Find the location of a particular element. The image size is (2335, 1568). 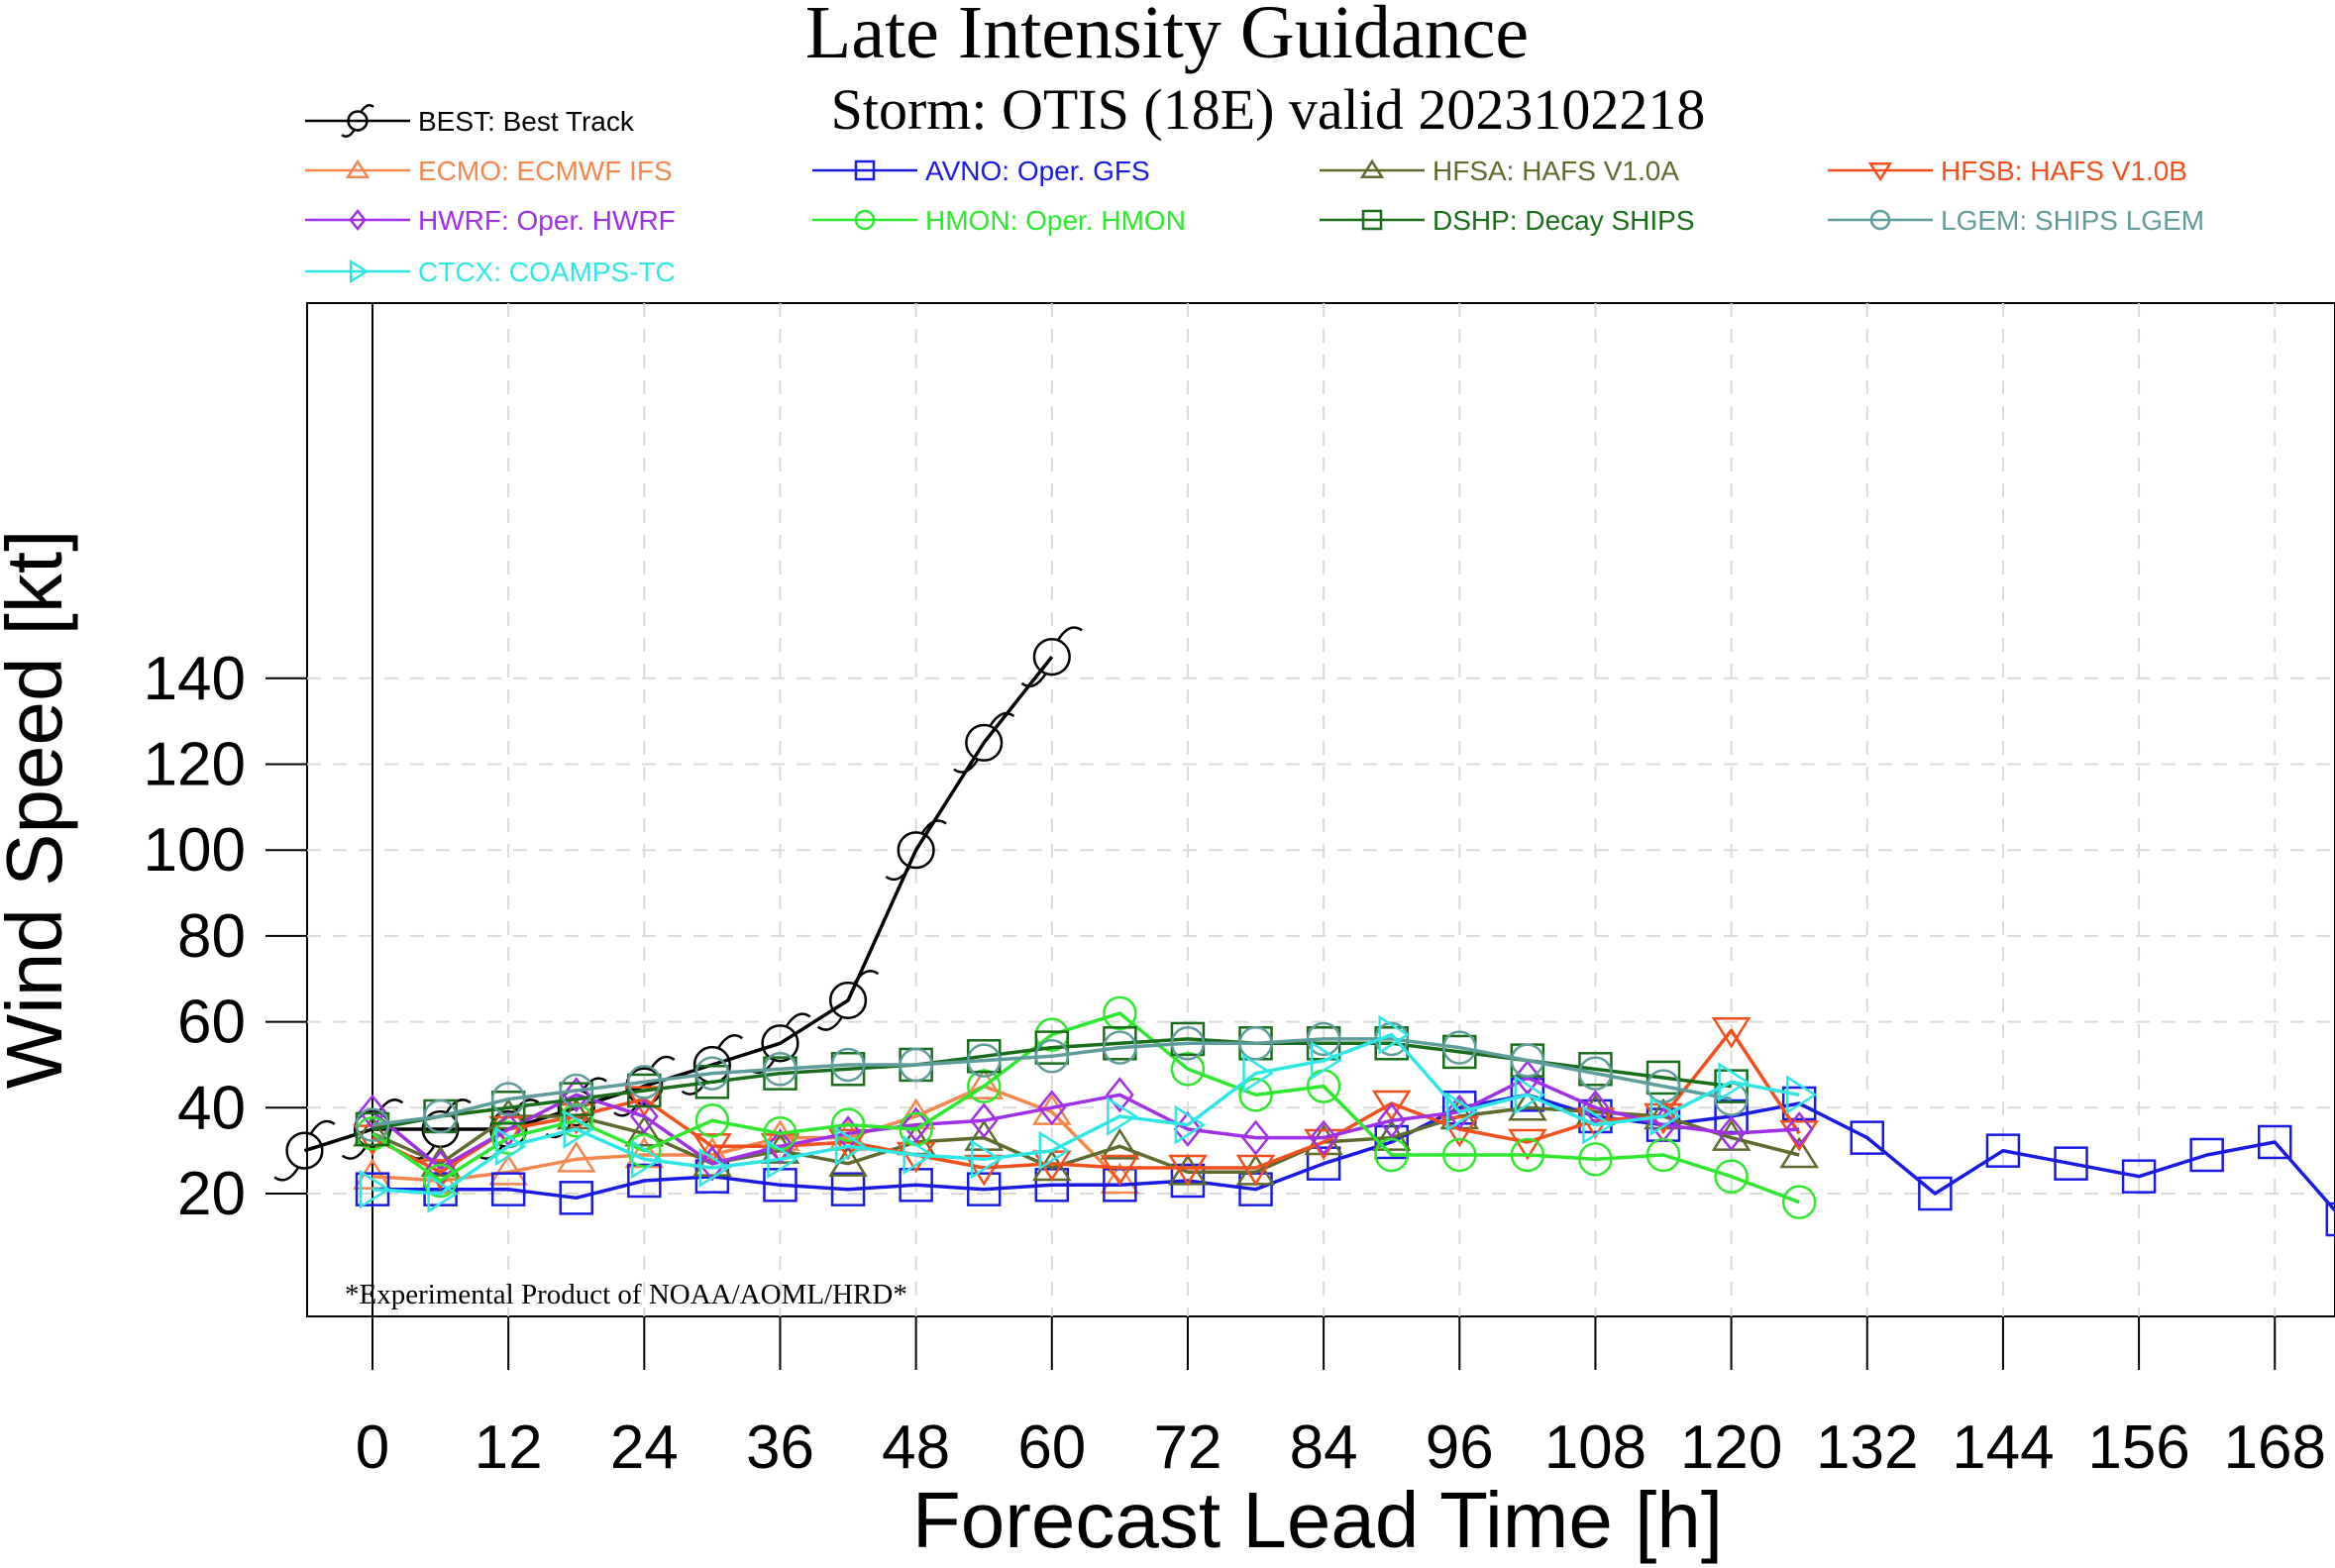

legend-label: HFSB: HAFS V1.0B is located at coordinates (2064, 171).